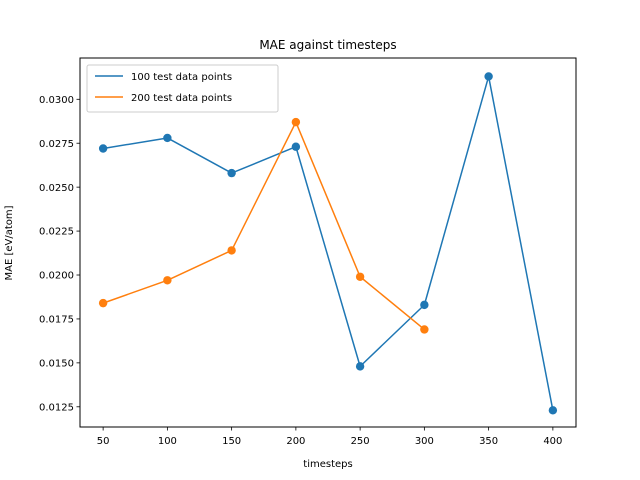 This screenshot has height=480, width=640. Describe the element at coordinates (488, 441) in the screenshot. I see `x-tick-label: 350` at that location.